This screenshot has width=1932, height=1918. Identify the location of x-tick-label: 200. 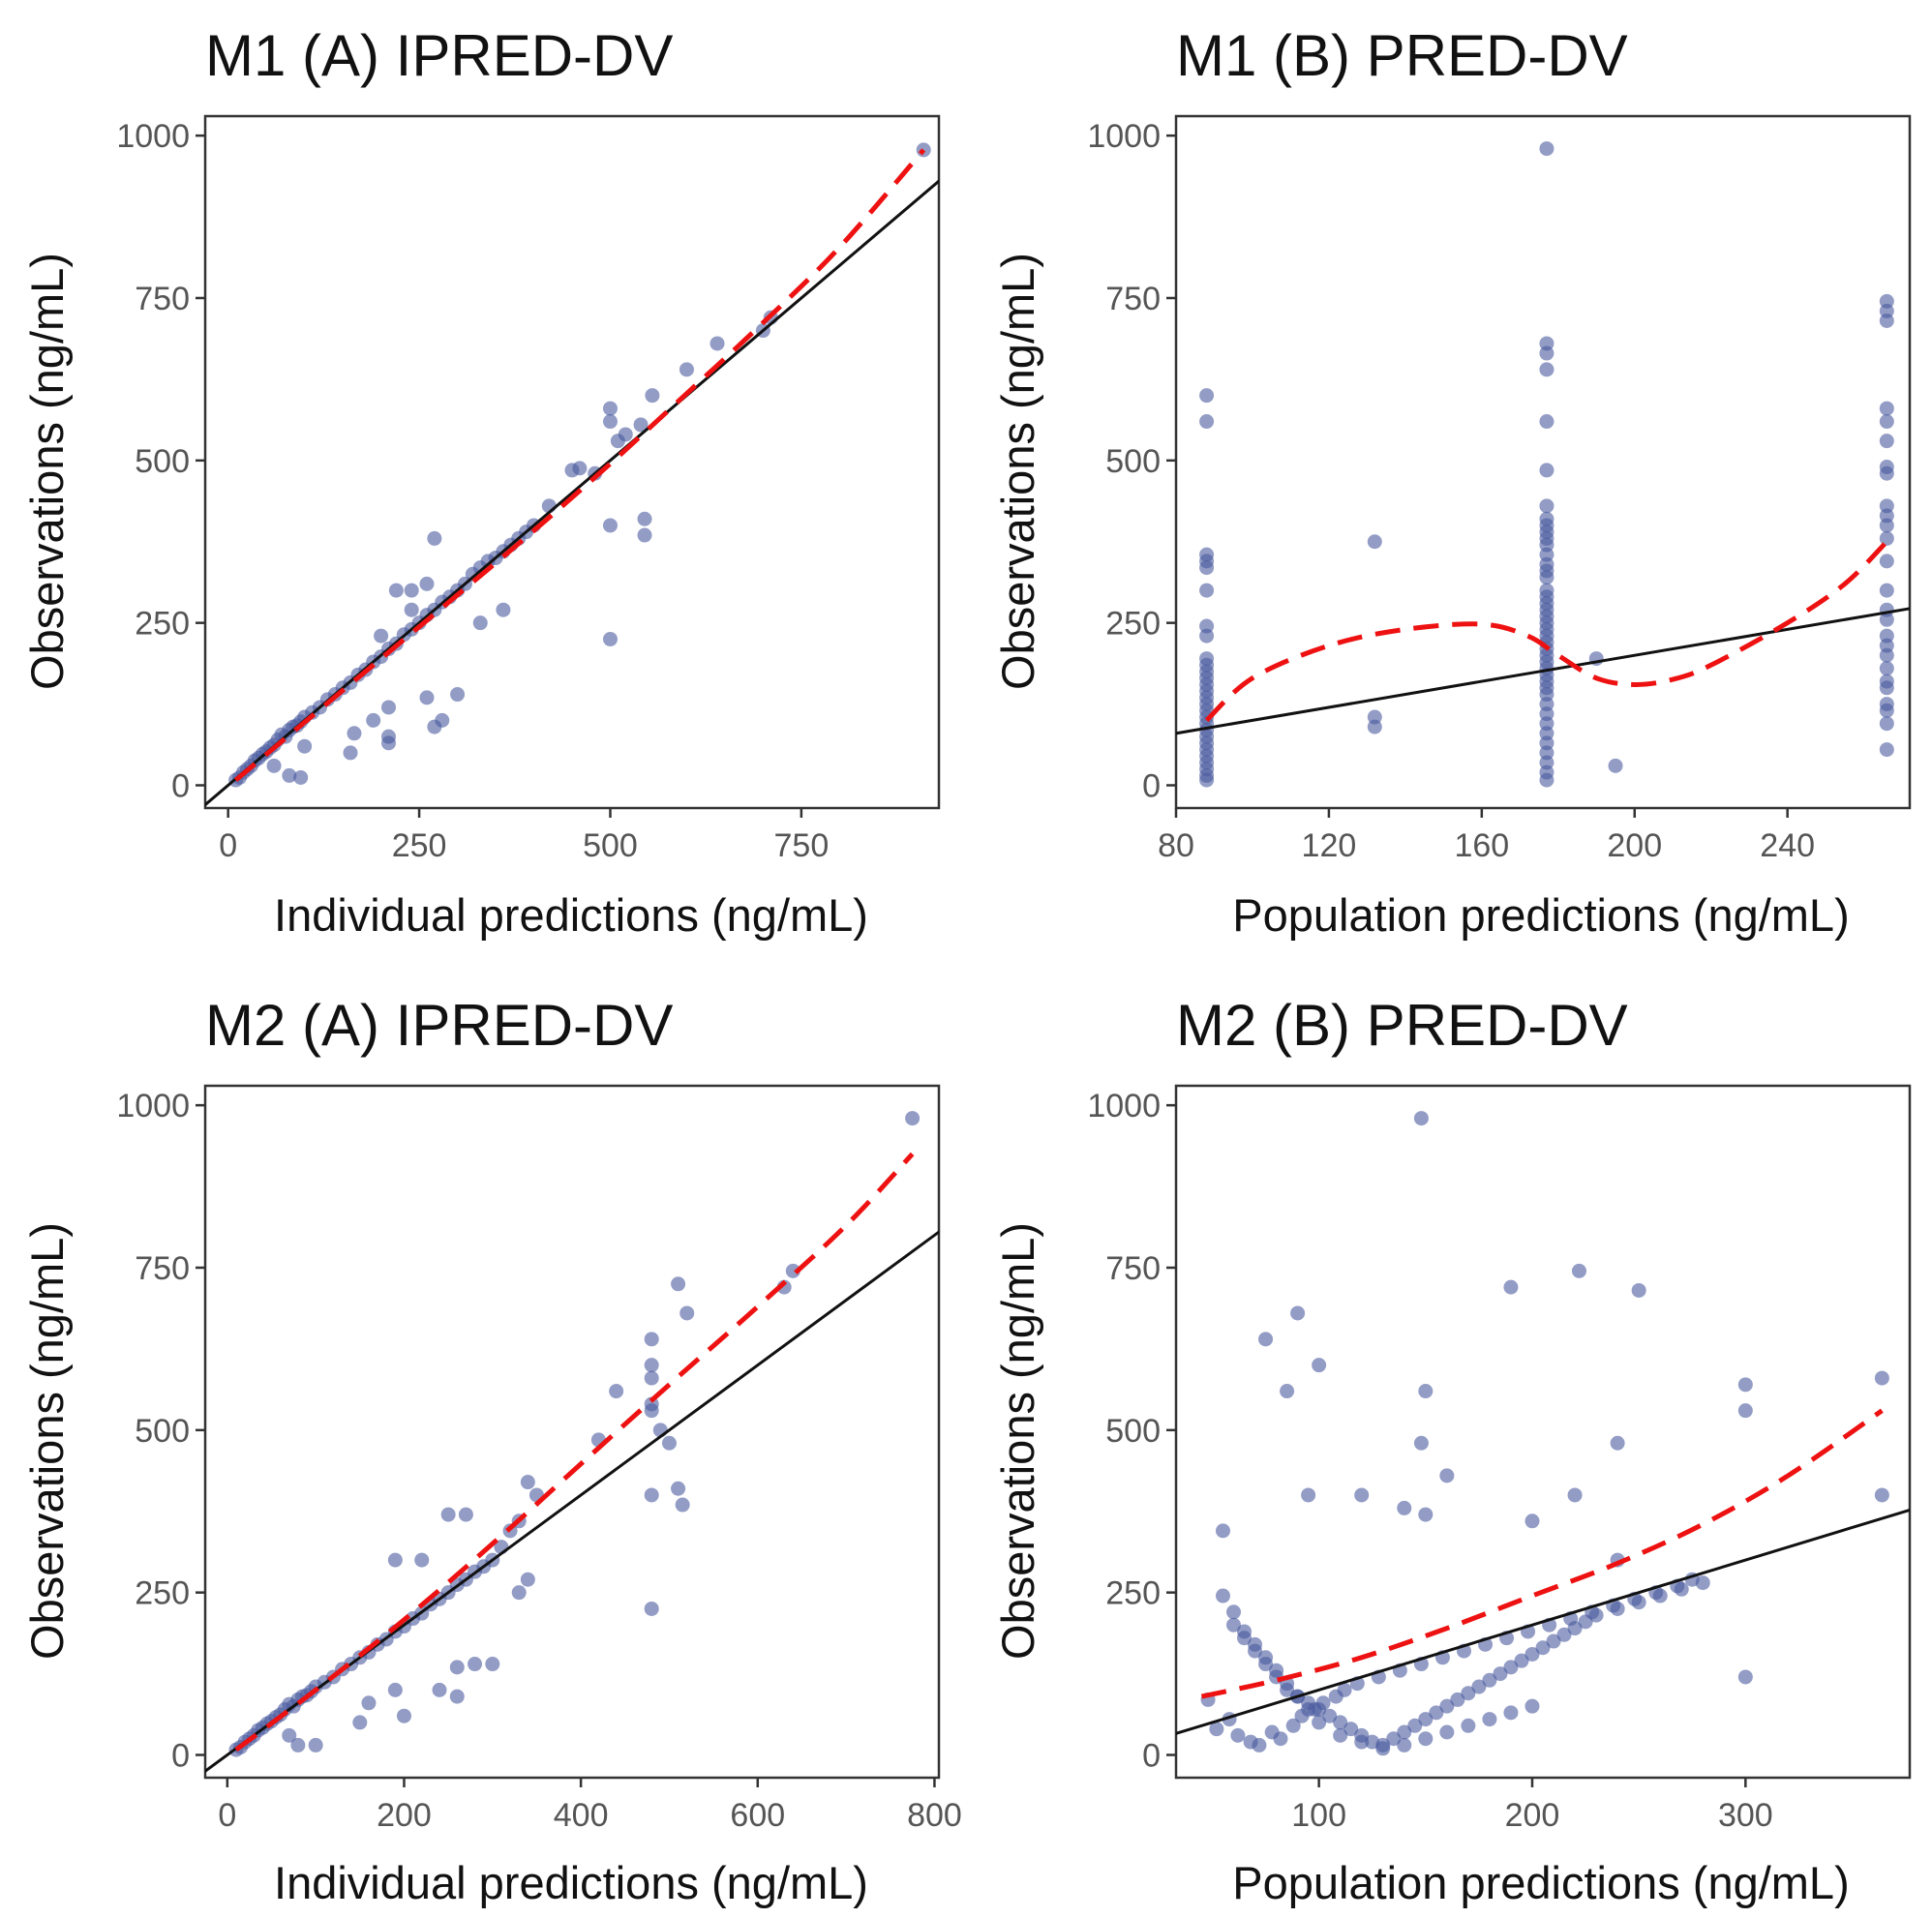
(404, 1816).